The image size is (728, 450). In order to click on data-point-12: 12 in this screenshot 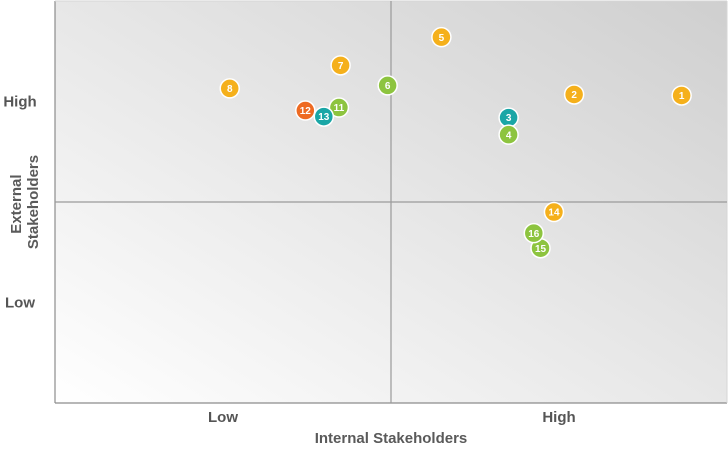, I will do `click(305, 110)`.